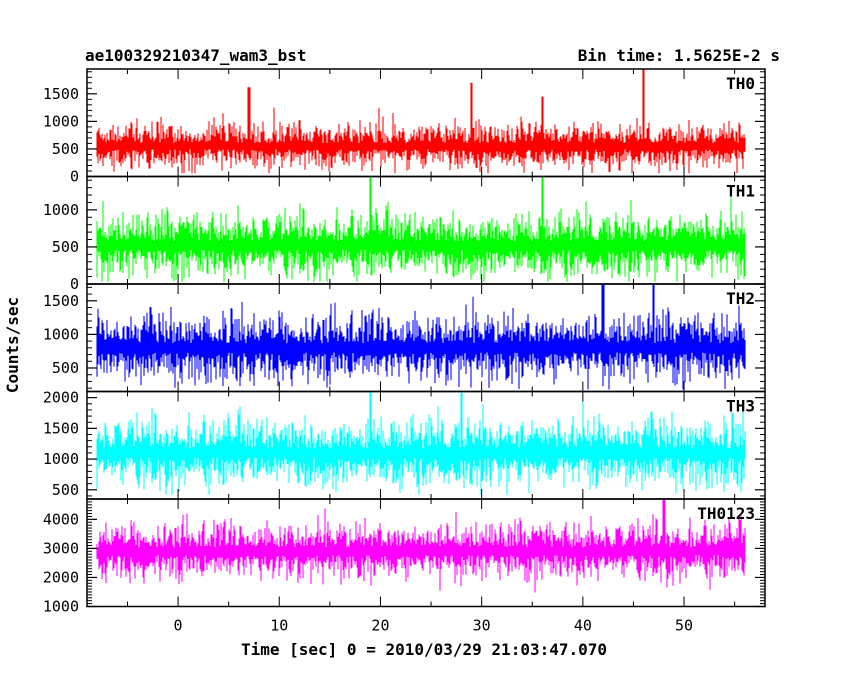  Describe the element at coordinates (196, 55) in the screenshot. I see `plot-title: ae100329210347_wam3_bst` at that location.